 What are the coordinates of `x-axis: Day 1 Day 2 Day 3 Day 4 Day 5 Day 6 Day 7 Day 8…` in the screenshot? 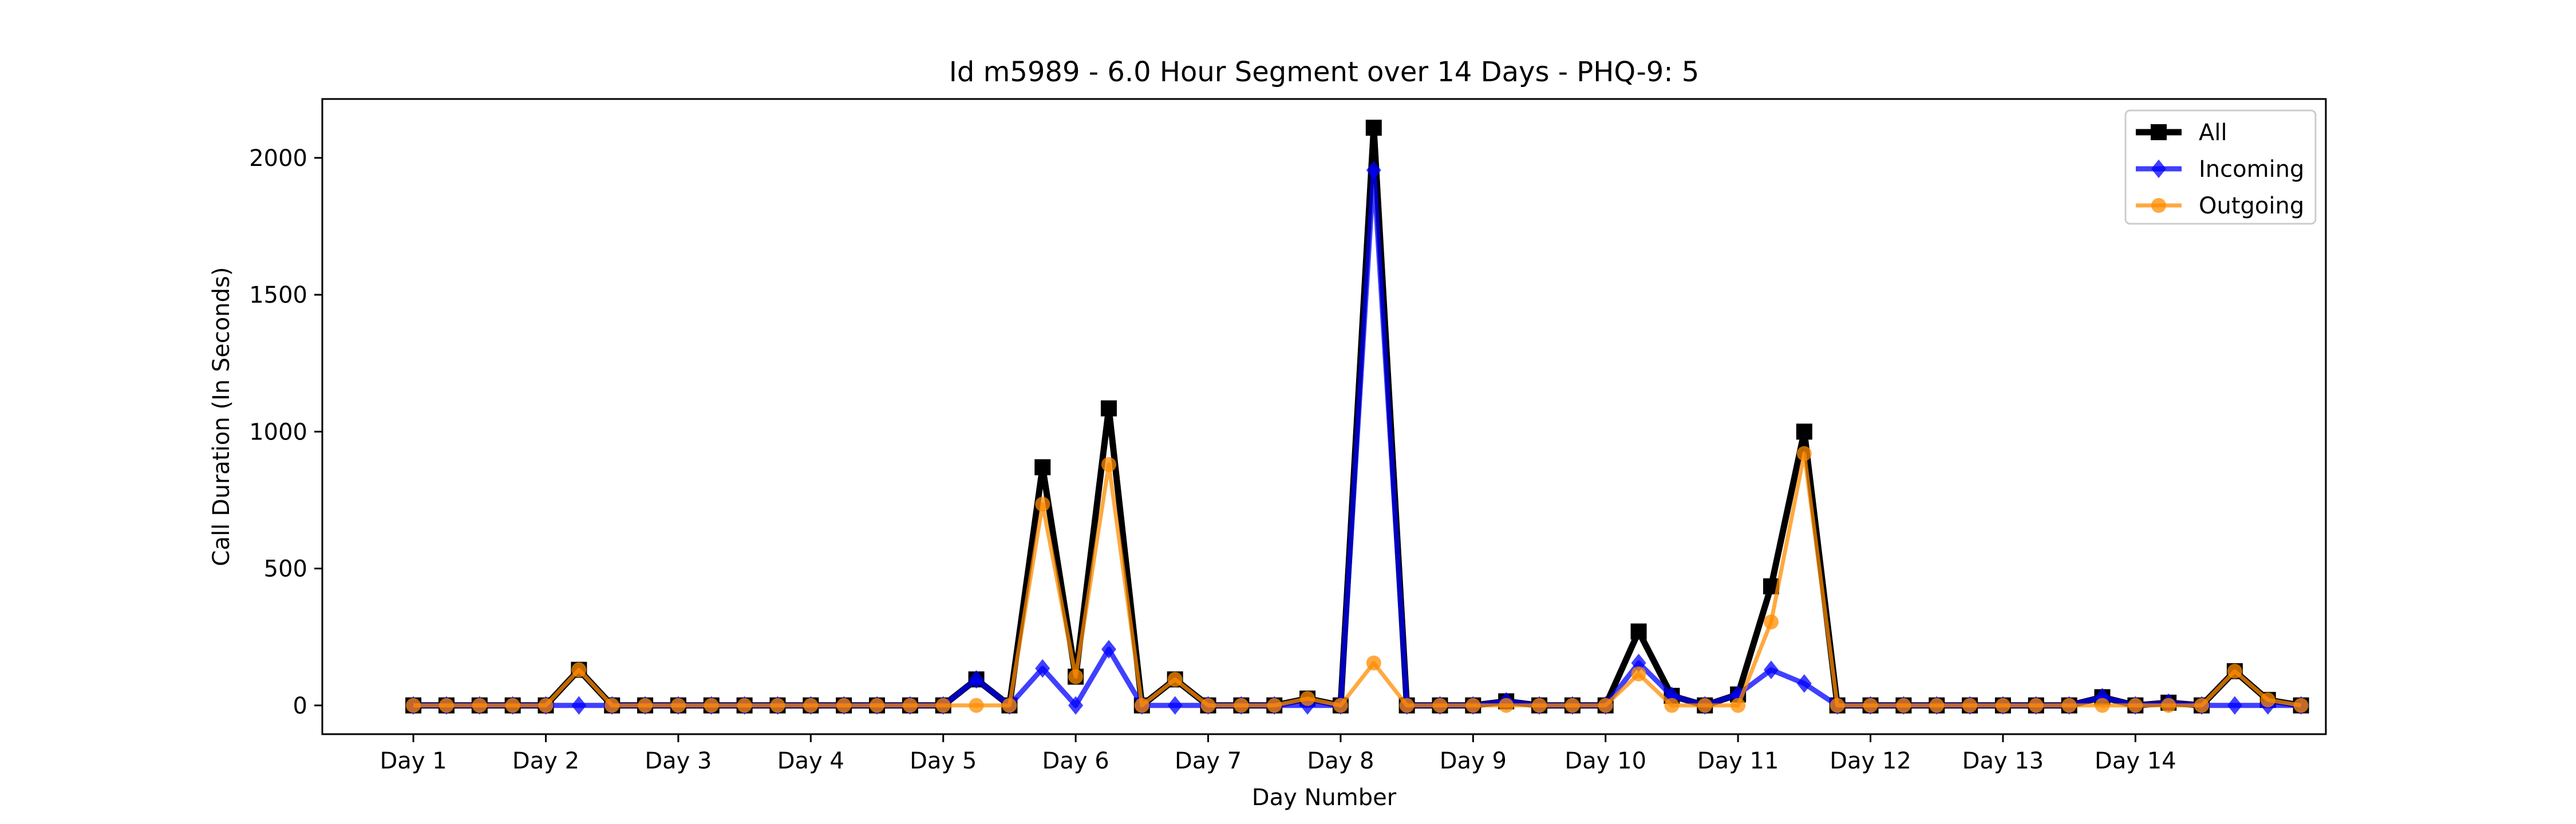 It's located at (1278, 754).